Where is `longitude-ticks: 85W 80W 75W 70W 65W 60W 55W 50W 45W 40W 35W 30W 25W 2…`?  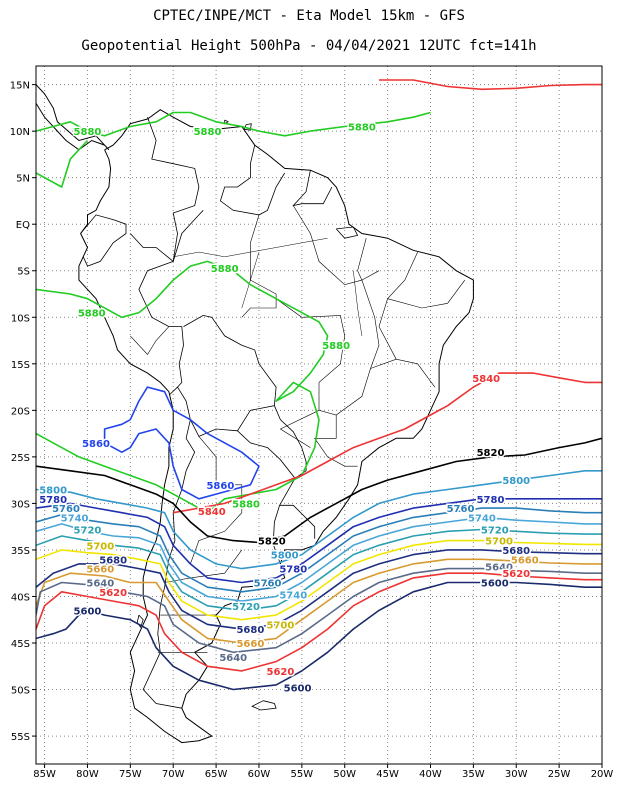
longitude-ticks: 85W 80W 75W 70W 65W 60W 55W 50W 45W 40W 35W 30W 25W 2… is located at coordinates (323, 772).